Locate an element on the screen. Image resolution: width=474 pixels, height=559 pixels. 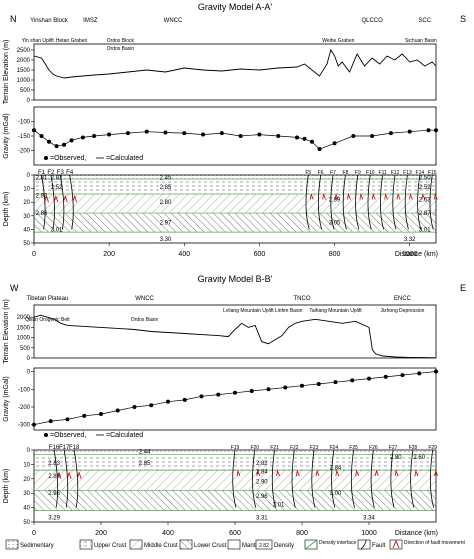
fault-label-F17: F17 is located at coordinates (64, 448).